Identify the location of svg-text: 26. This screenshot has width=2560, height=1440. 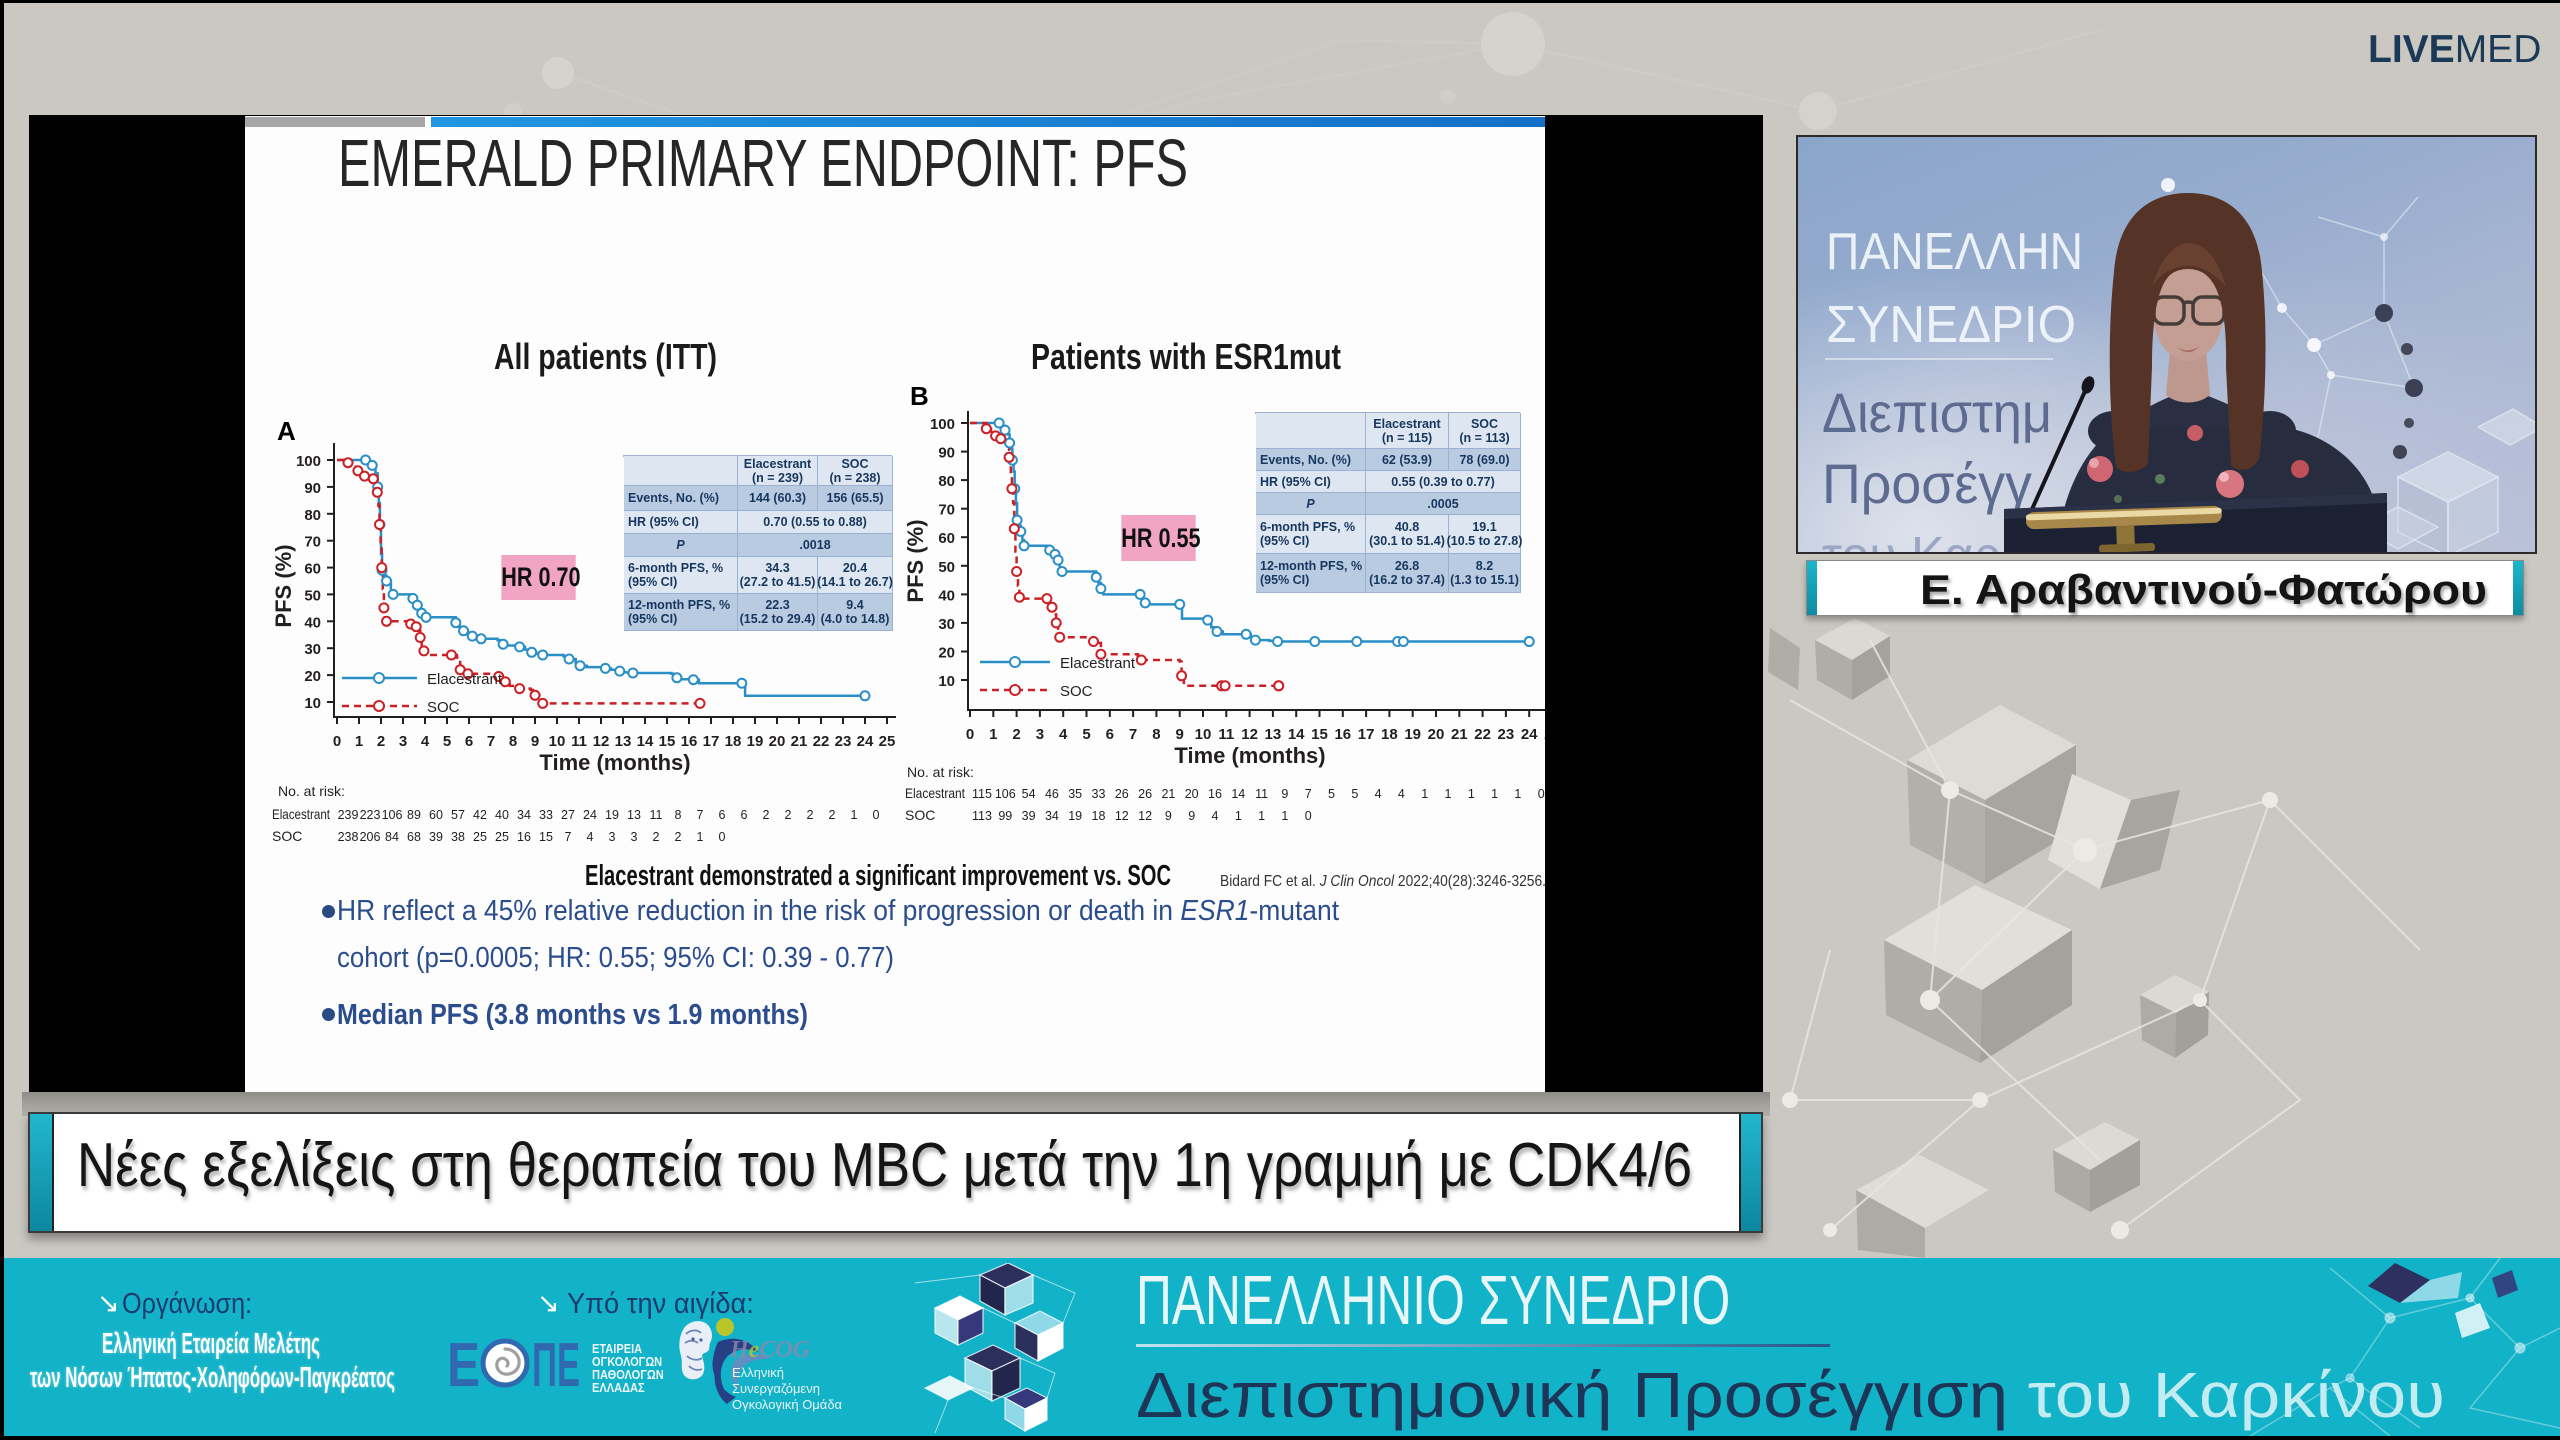
(1122, 794).